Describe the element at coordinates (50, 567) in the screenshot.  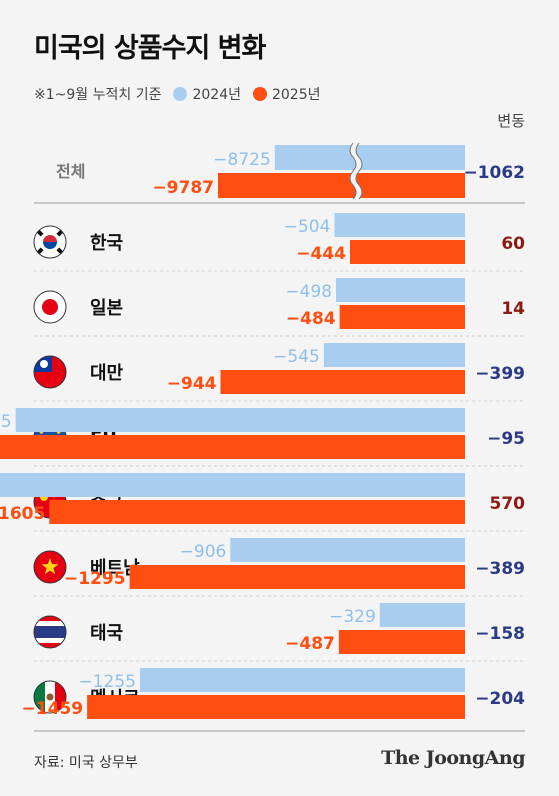
I see `vietnam-flag-icon` at that location.